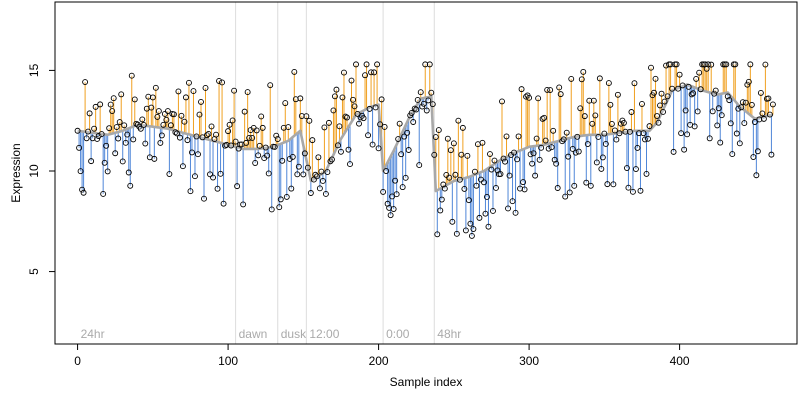 This screenshot has height=400, width=800. What do you see at coordinates (382, 356) in the screenshot?
I see `x-axis-ticks: 0 100 200 300 400` at bounding box center [382, 356].